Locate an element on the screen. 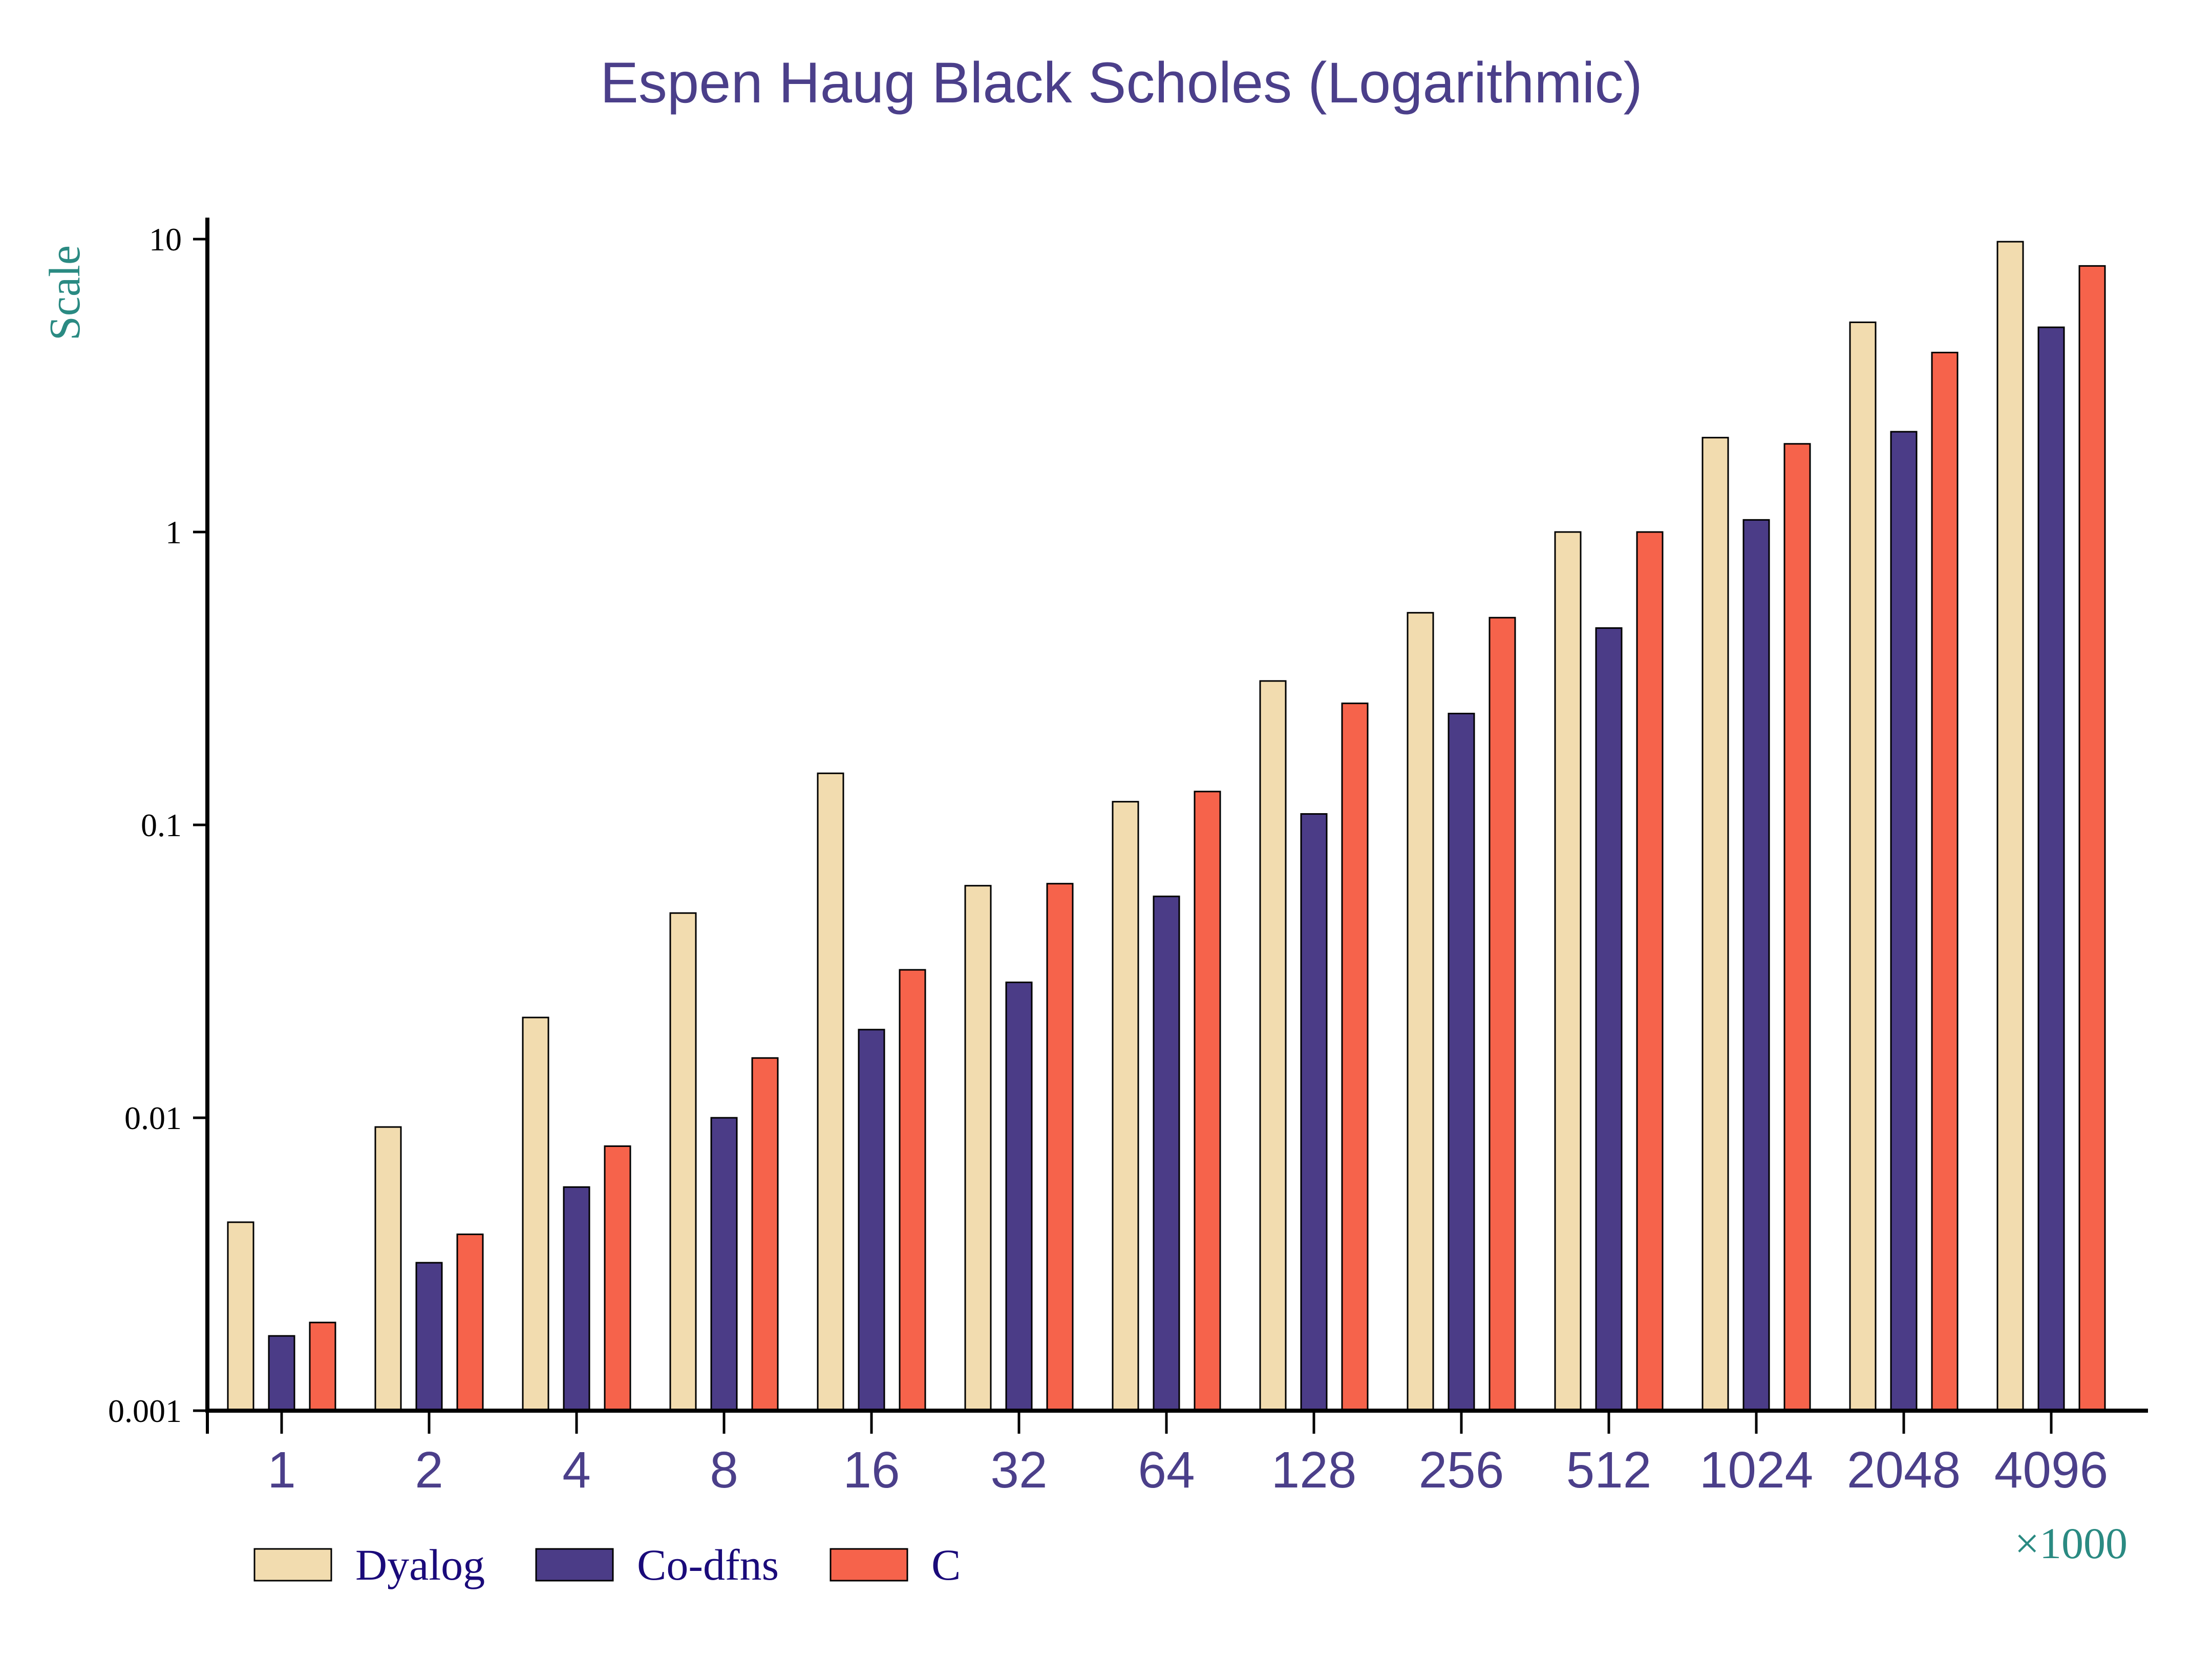  y-tick-label: 10 is located at coordinates (165, 240).